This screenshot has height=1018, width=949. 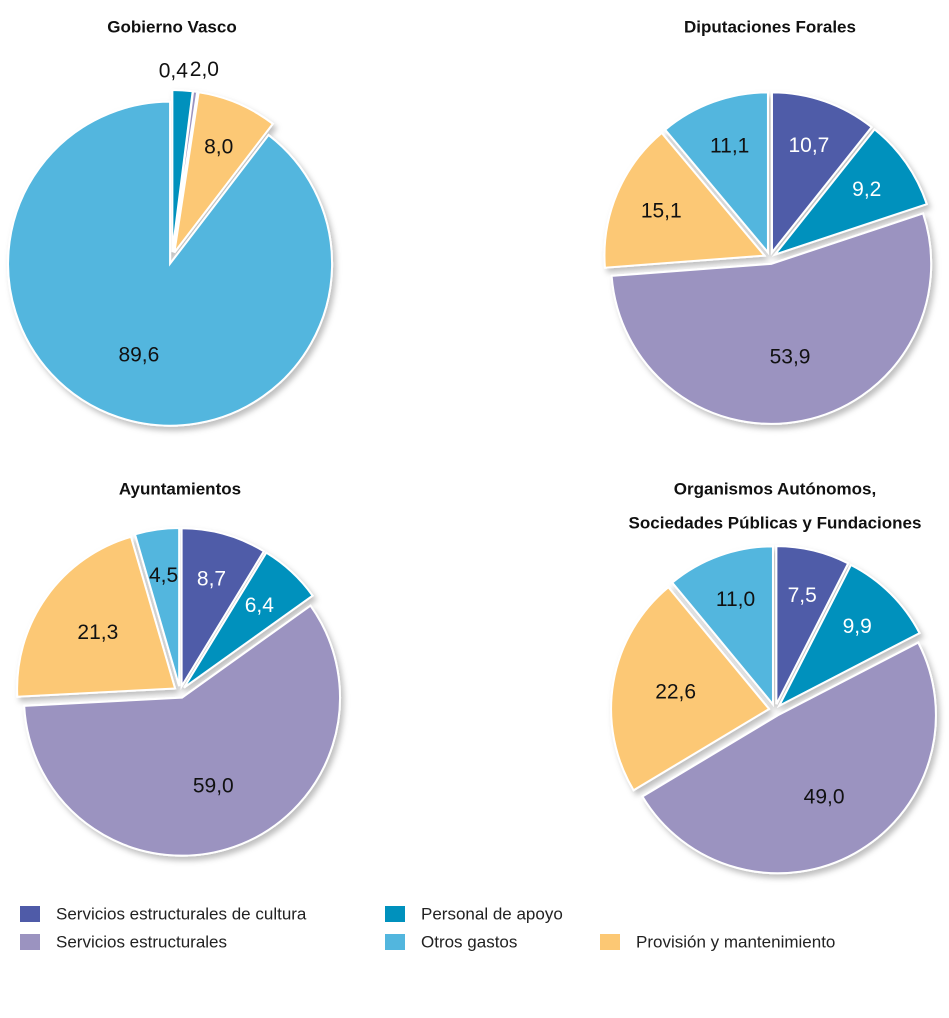 What do you see at coordinates (729, 146) in the screenshot?
I see `data-label: 11,1` at bounding box center [729, 146].